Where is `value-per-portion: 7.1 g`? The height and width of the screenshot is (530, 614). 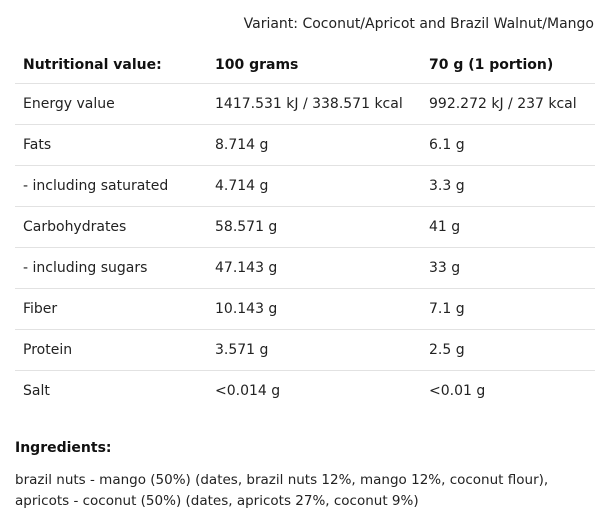
value-per-portion: 7.1 g is located at coordinates (508, 309).